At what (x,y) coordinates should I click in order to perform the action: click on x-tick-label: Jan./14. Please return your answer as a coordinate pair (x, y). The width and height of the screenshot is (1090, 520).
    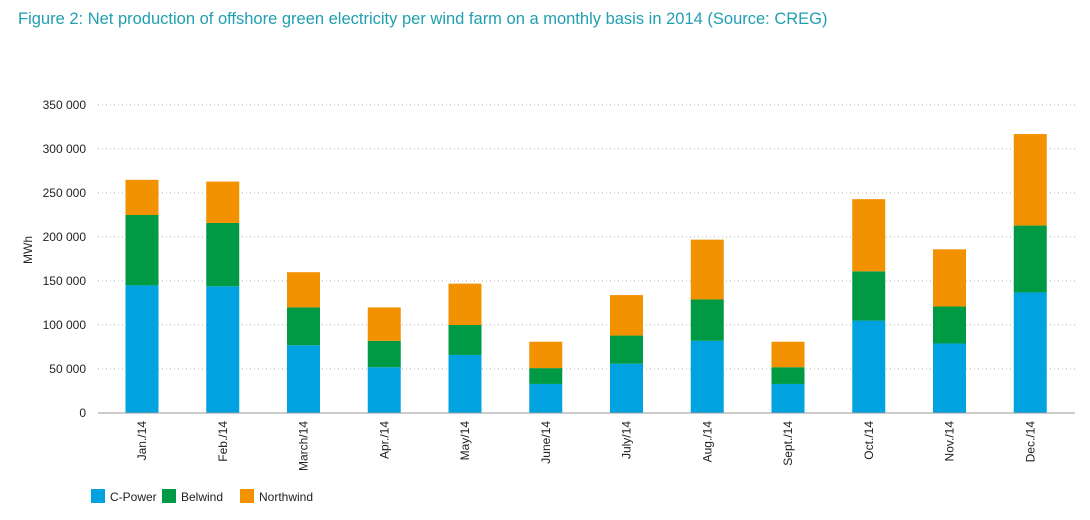
    Looking at the image, I should click on (142, 441).